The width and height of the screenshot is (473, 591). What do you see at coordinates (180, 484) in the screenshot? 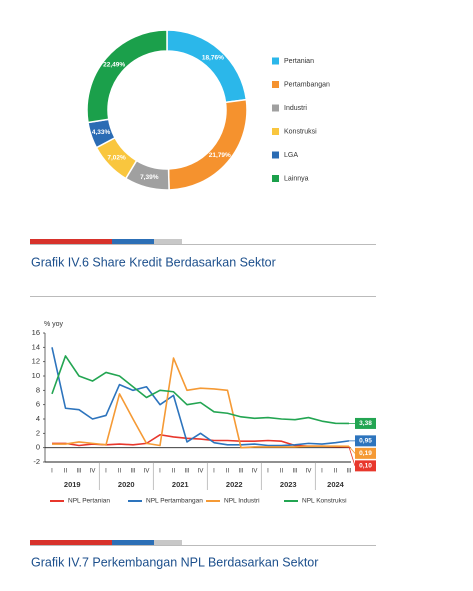
I see `year-label: 2021` at bounding box center [180, 484].